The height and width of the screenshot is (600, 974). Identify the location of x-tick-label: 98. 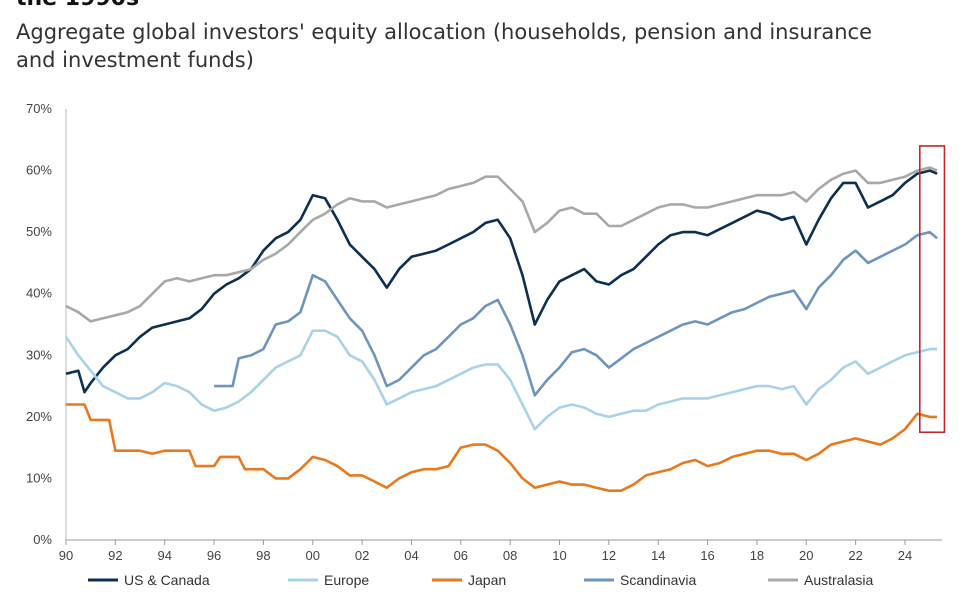
(263, 555).